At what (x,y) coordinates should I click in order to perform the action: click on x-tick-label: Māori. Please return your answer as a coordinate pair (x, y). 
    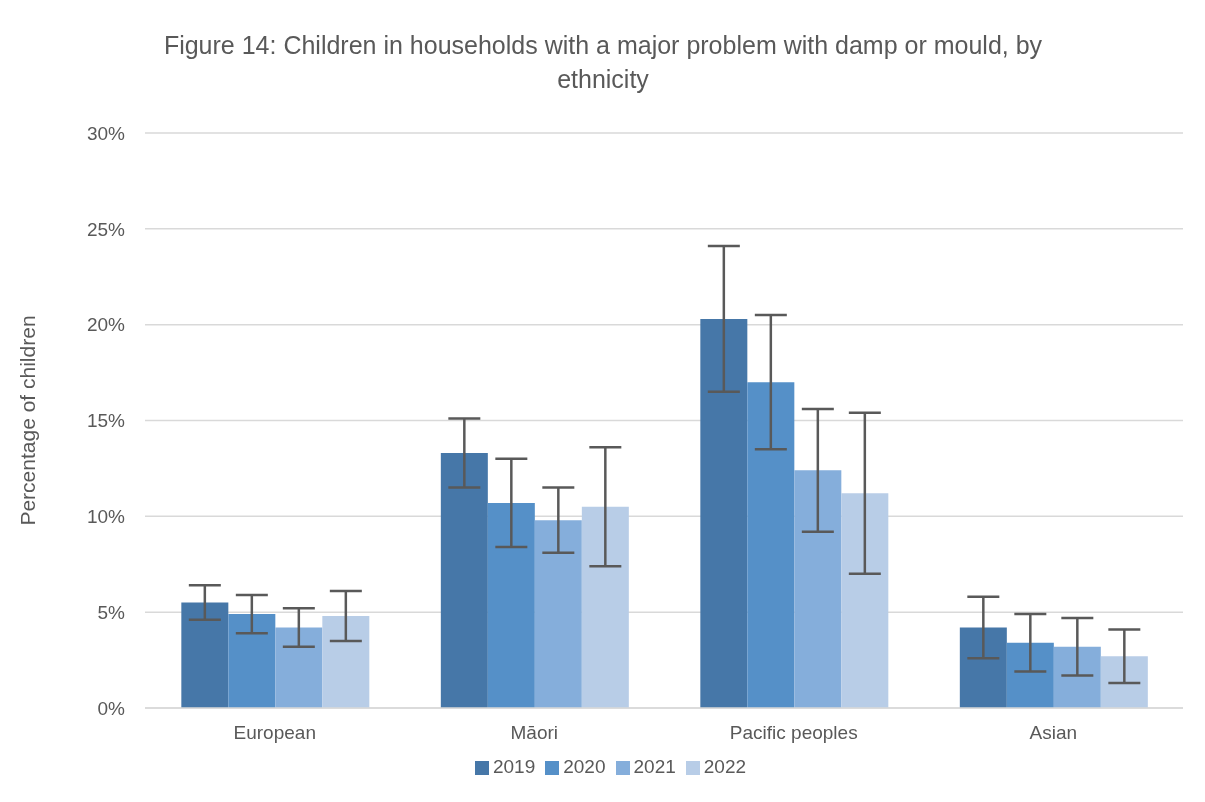
    Looking at the image, I should click on (534, 733).